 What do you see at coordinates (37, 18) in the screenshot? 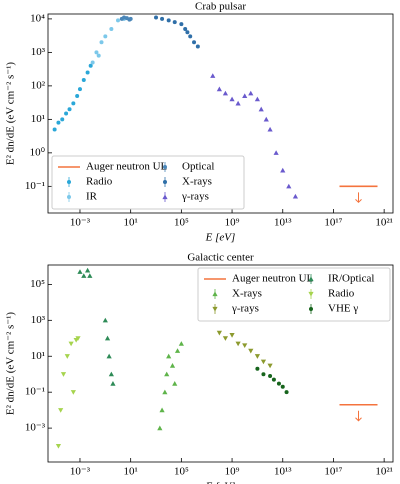
I see `y-tick-label: 10⁴` at bounding box center [37, 18].